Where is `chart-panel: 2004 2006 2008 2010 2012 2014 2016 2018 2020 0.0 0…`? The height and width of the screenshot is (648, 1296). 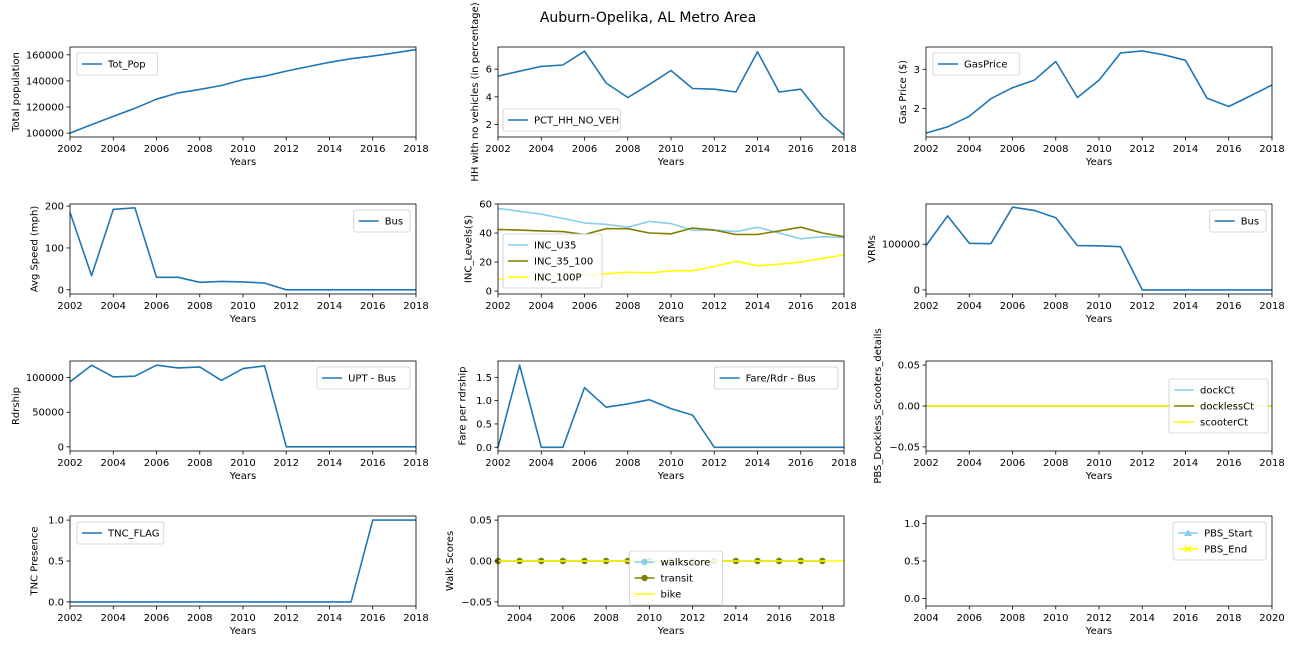 chart-panel: 2004 2006 2008 2010 2012 2014 2016 2018 2020 0.0 0… is located at coordinates (1094, 576).